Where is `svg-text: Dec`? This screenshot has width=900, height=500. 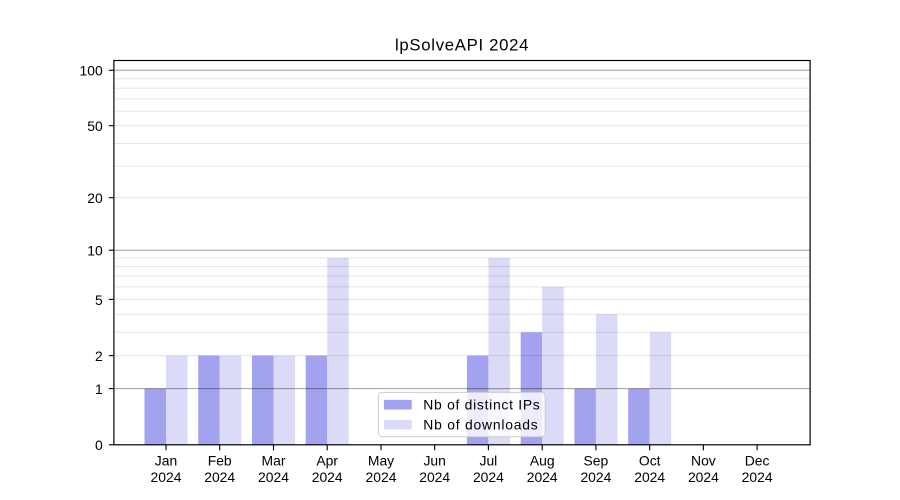
svg-text: Dec is located at coordinates (757, 461).